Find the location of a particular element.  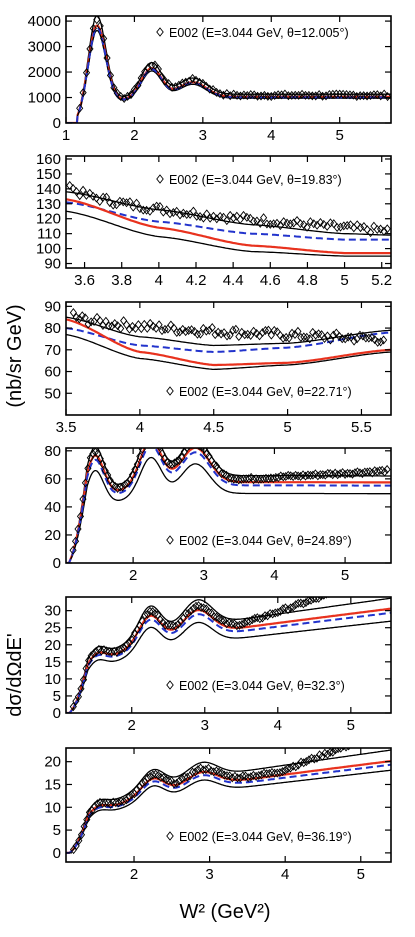

x-tick-label: 4 is located at coordinates (271, 135).